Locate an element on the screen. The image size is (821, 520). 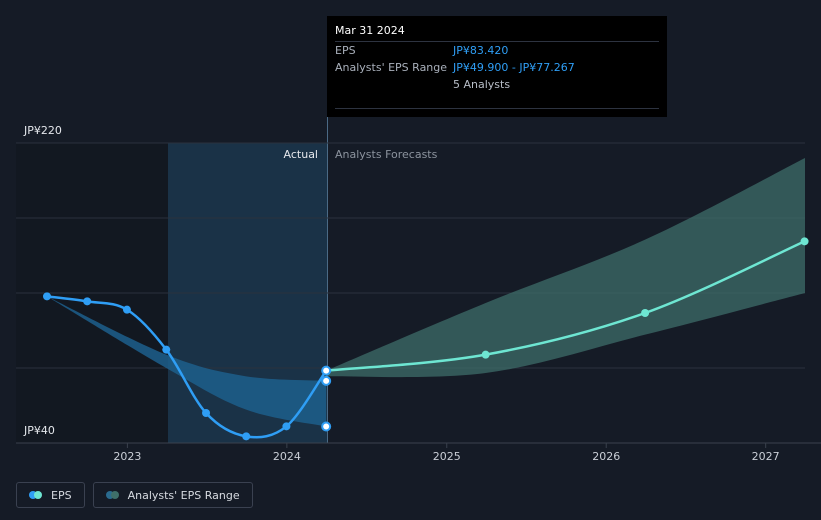
x-tick-label: 2027 is located at coordinates (766, 456).